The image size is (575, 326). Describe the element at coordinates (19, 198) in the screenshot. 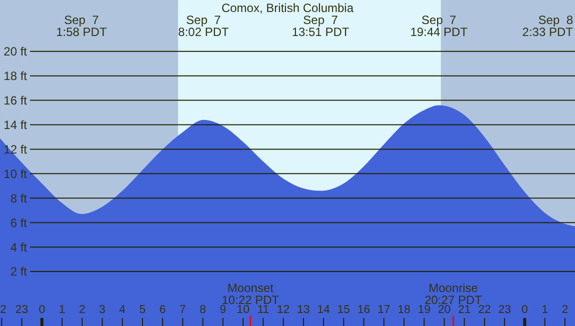

I see `y-tick-label: 8 ft` at that location.